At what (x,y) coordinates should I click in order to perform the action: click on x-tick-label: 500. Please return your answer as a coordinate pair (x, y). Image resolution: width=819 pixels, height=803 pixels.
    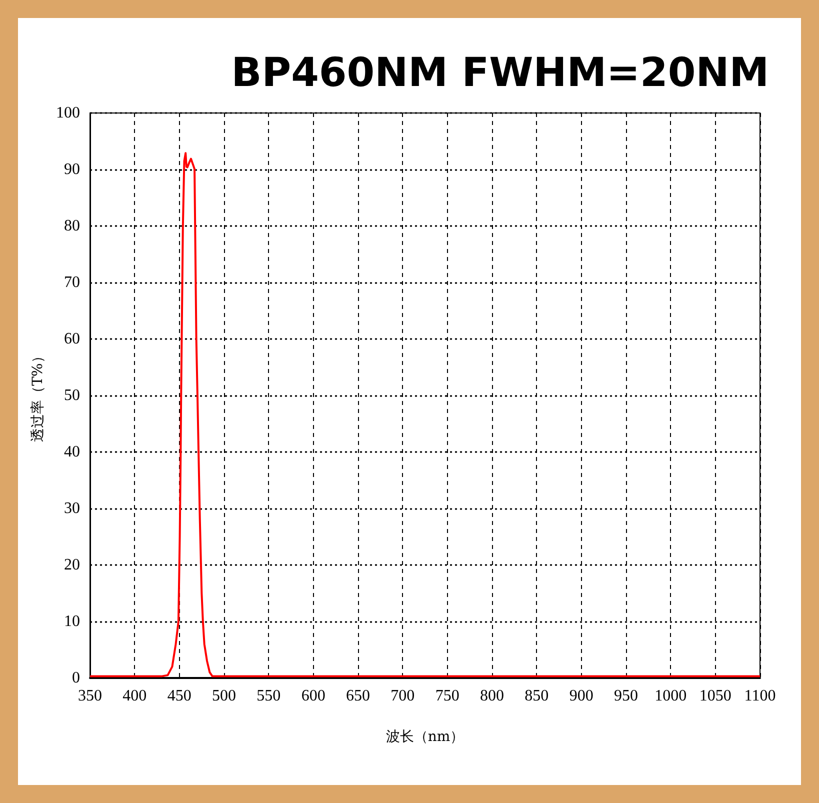
    Looking at the image, I should click on (224, 696).